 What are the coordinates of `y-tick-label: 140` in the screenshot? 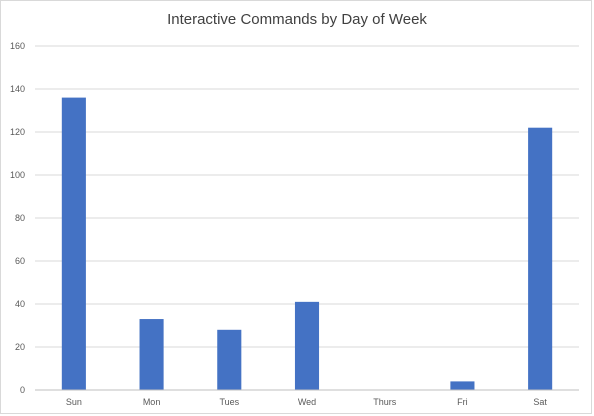 It's located at (17, 89).